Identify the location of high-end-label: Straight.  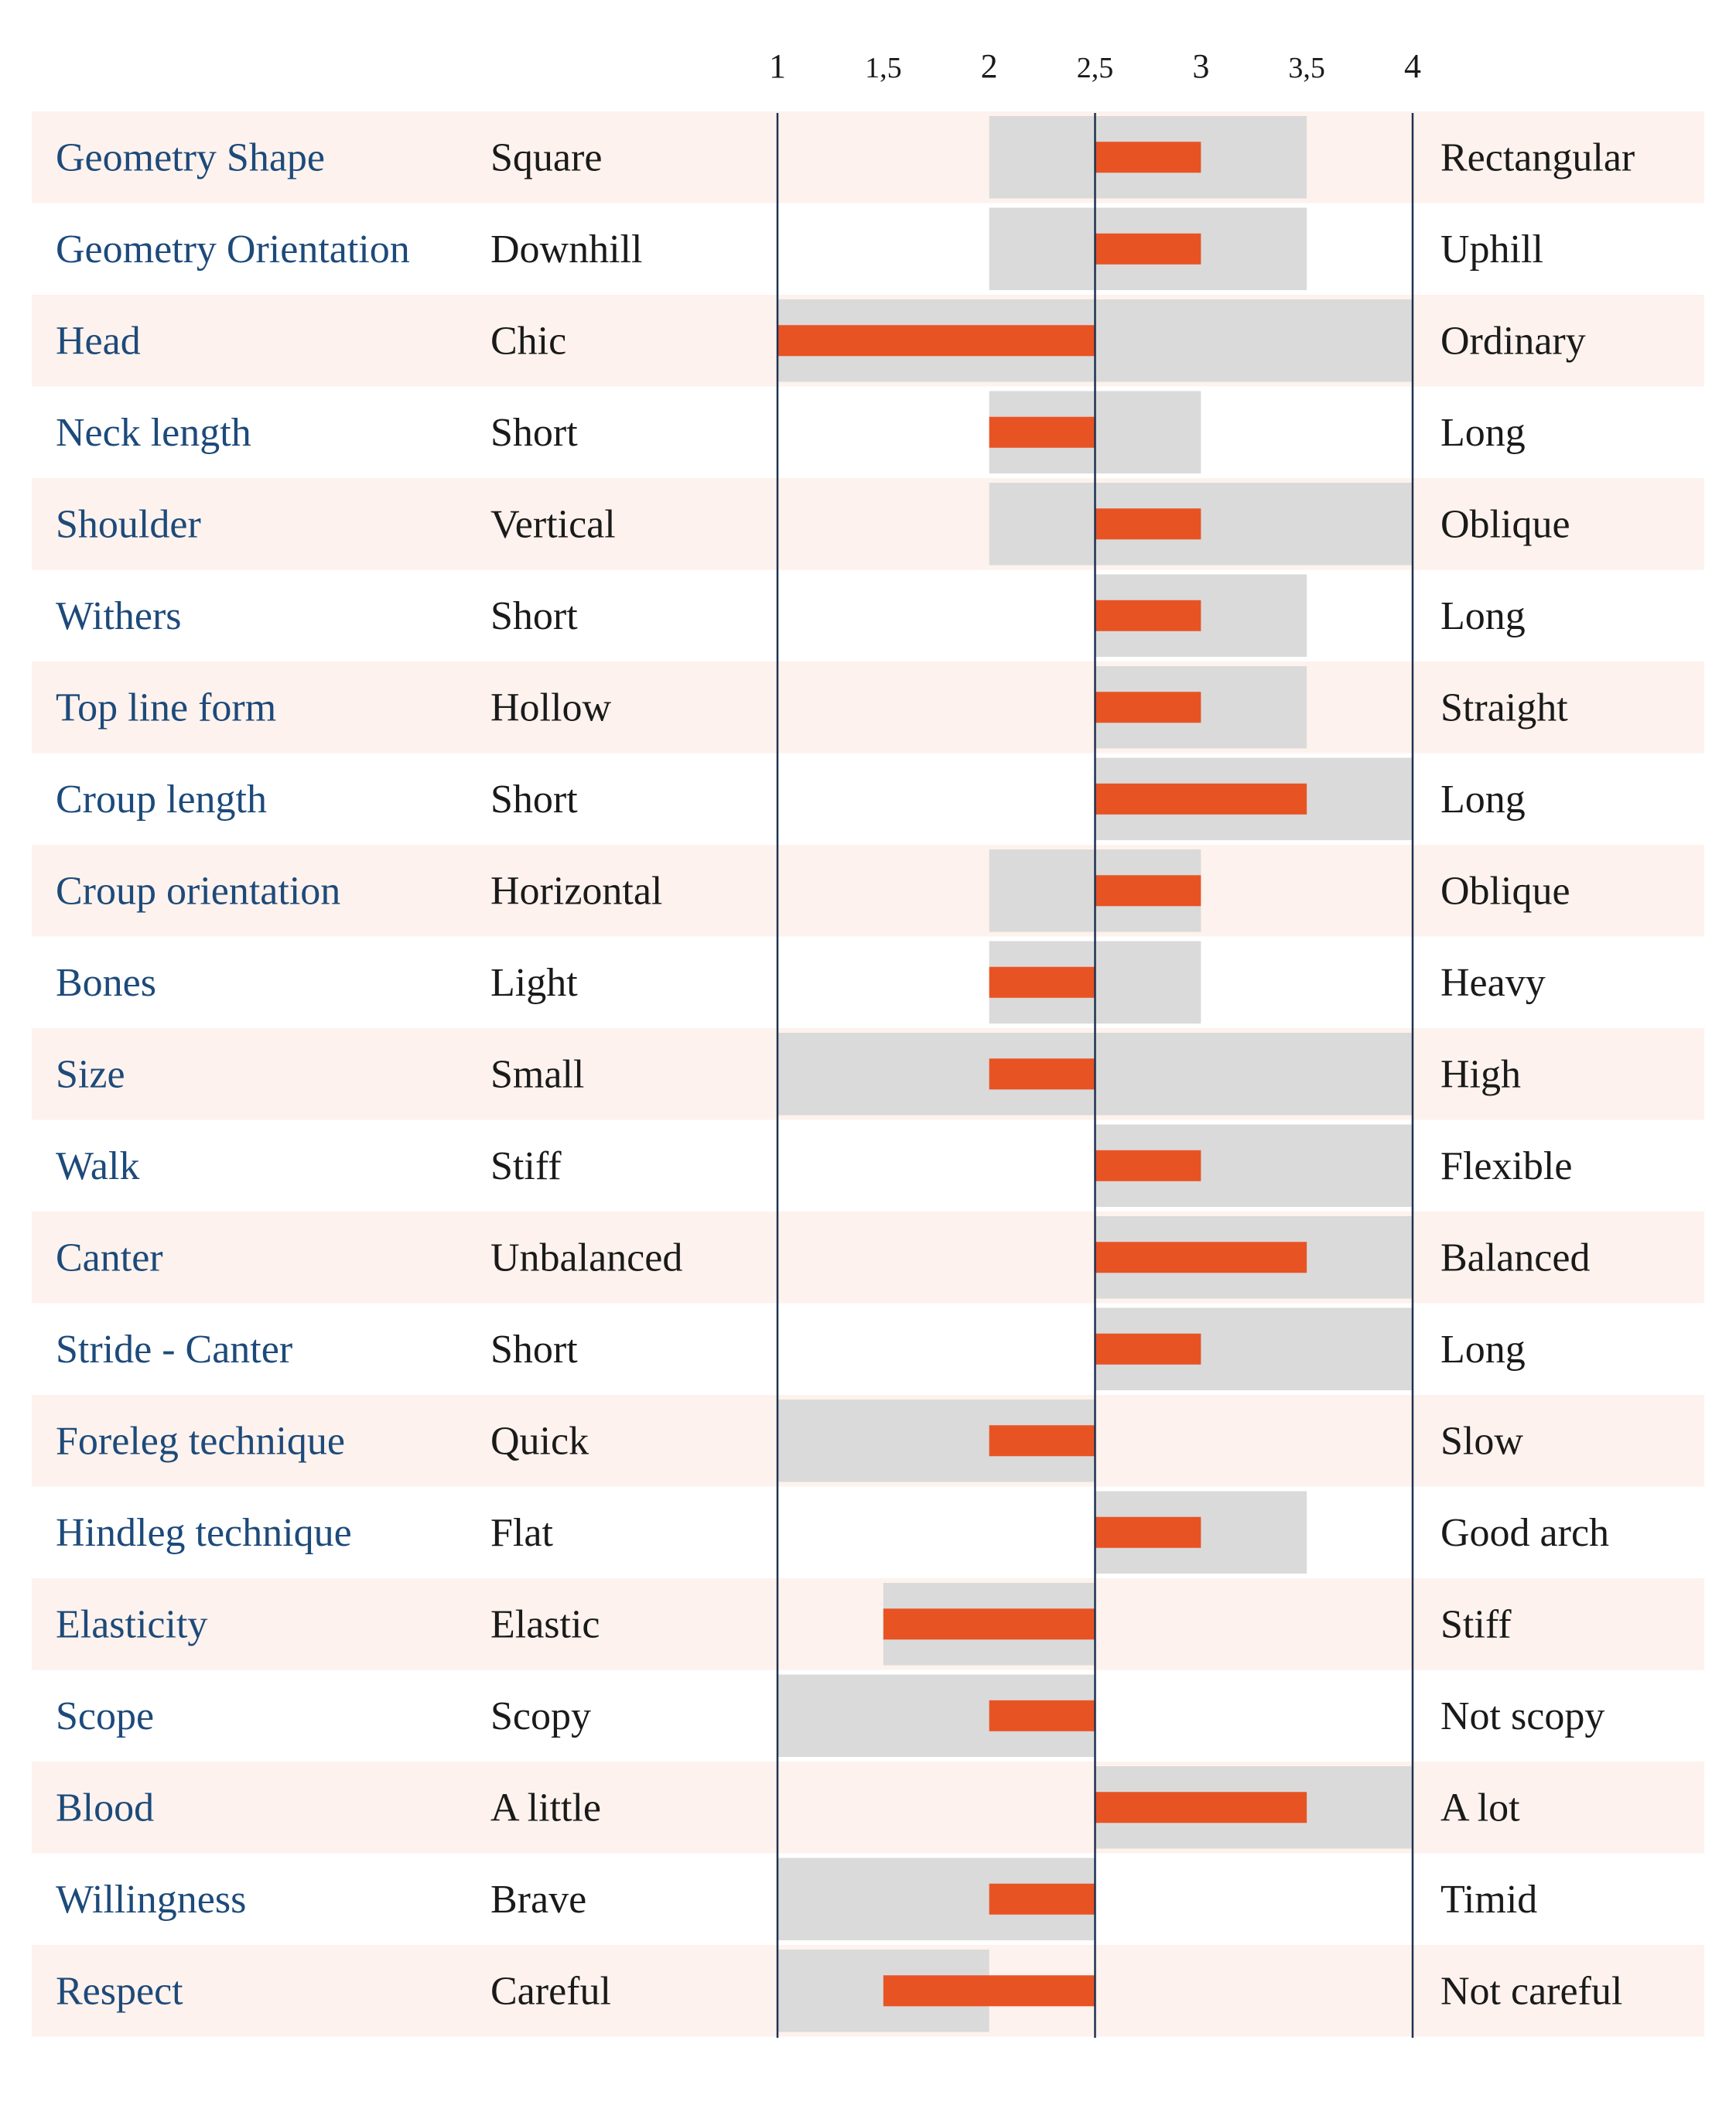
(1504, 707).